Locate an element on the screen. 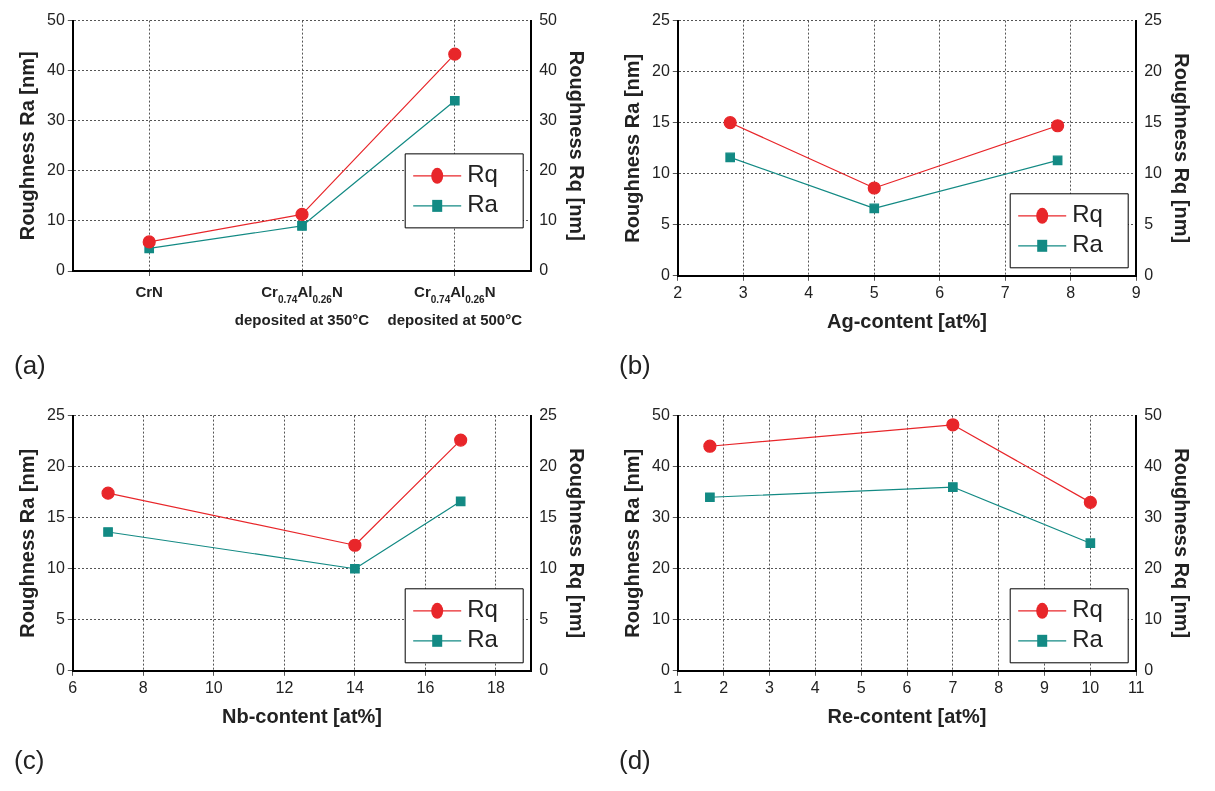 This screenshot has height=791, width=1215. x-tick-label: 10 is located at coordinates (213, 687).